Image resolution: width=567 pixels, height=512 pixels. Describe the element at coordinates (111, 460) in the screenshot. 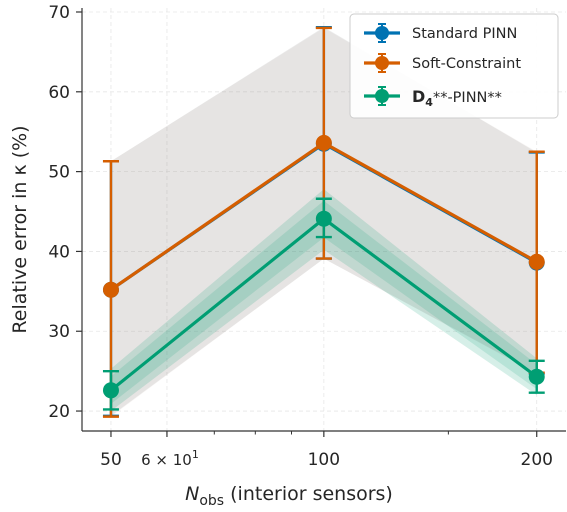

I see `x-tick-label: 50` at that location.